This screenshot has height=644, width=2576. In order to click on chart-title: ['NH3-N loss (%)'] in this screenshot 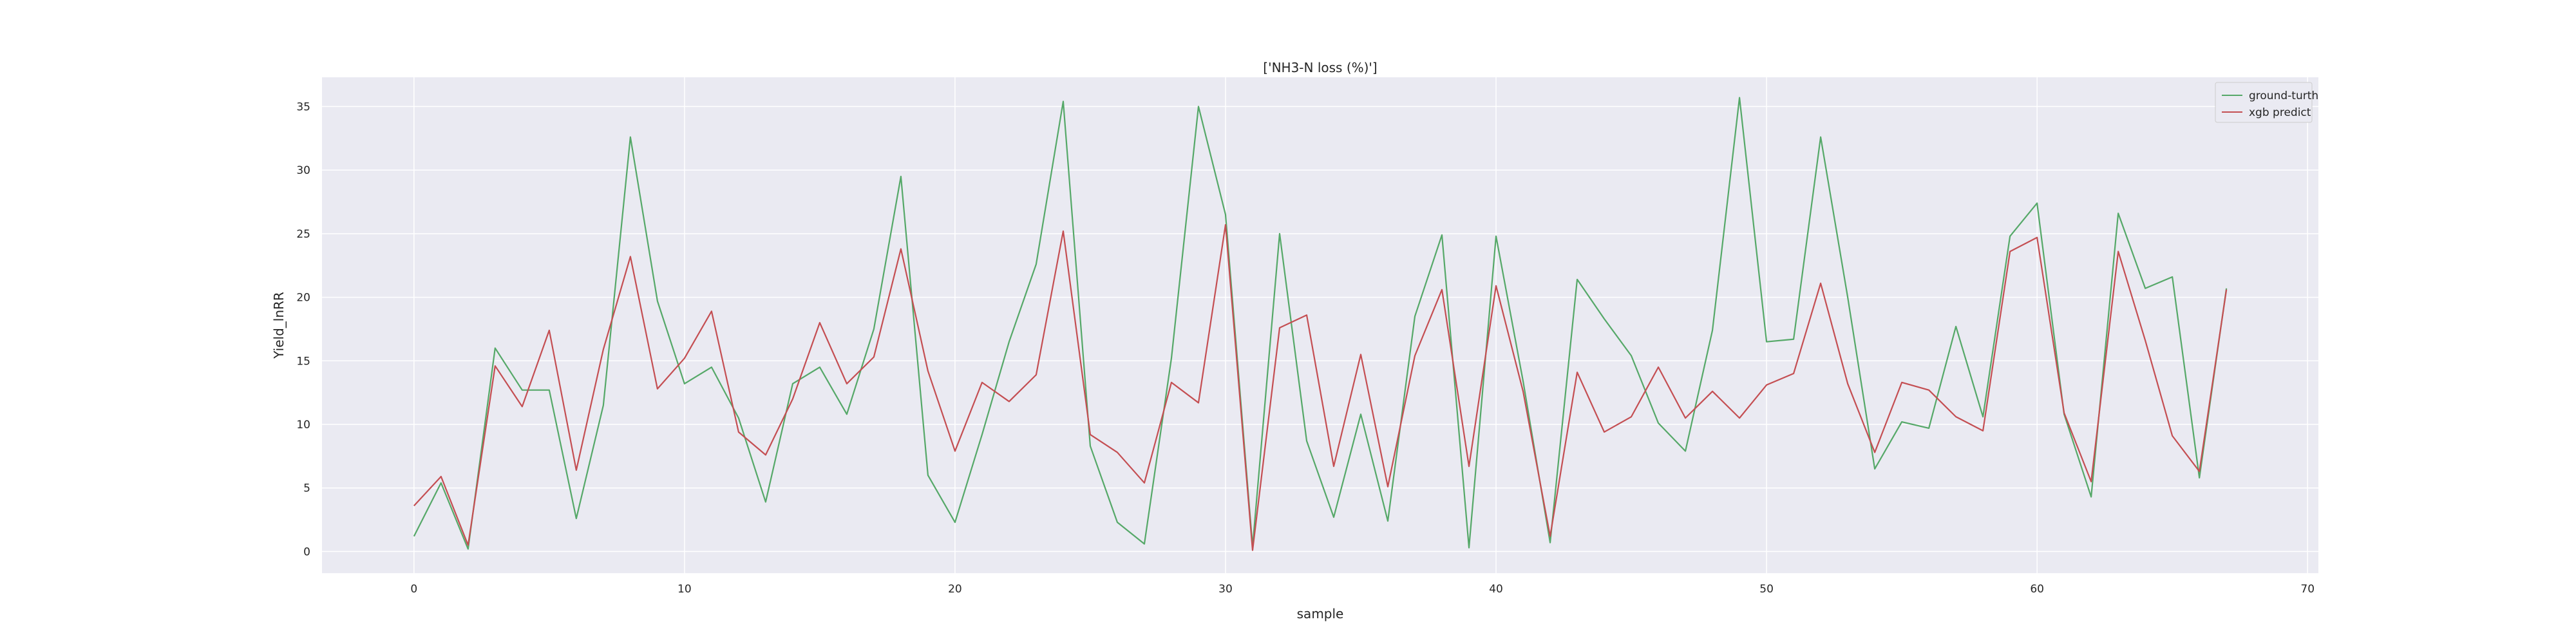, I will do `click(1320, 67)`.